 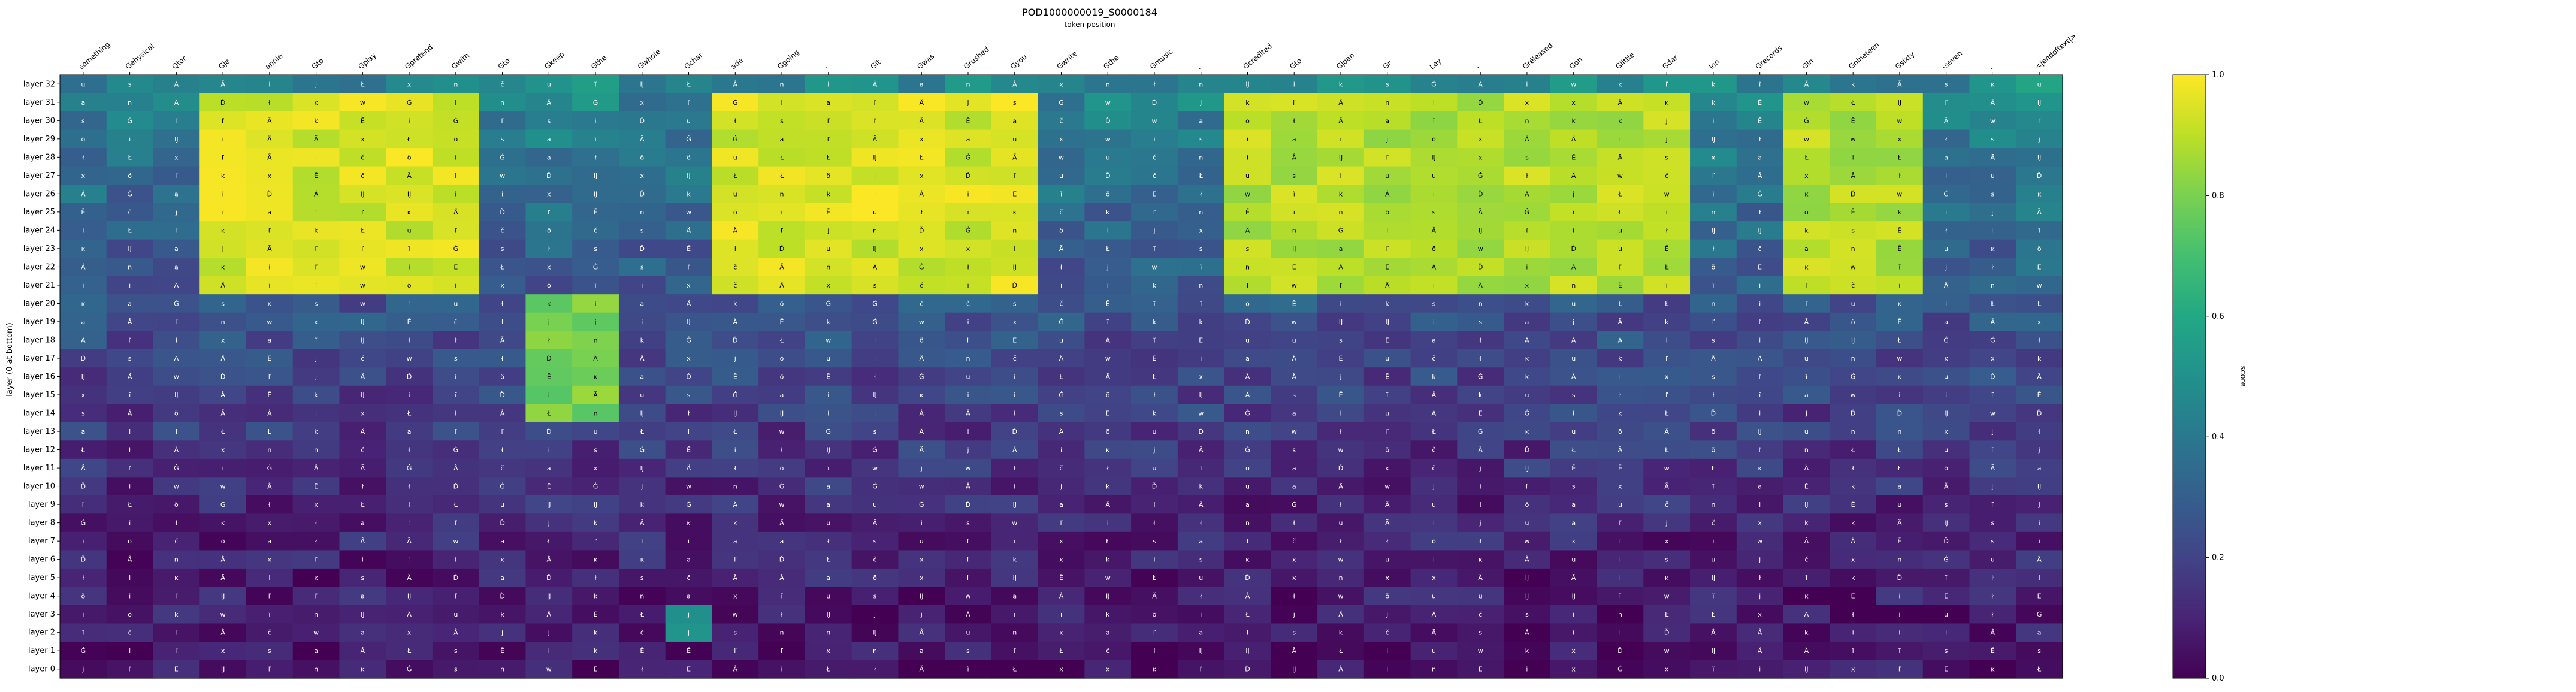 What do you see at coordinates (1527, 358) in the screenshot?
I see `cell-annotation: ĸ` at bounding box center [1527, 358].